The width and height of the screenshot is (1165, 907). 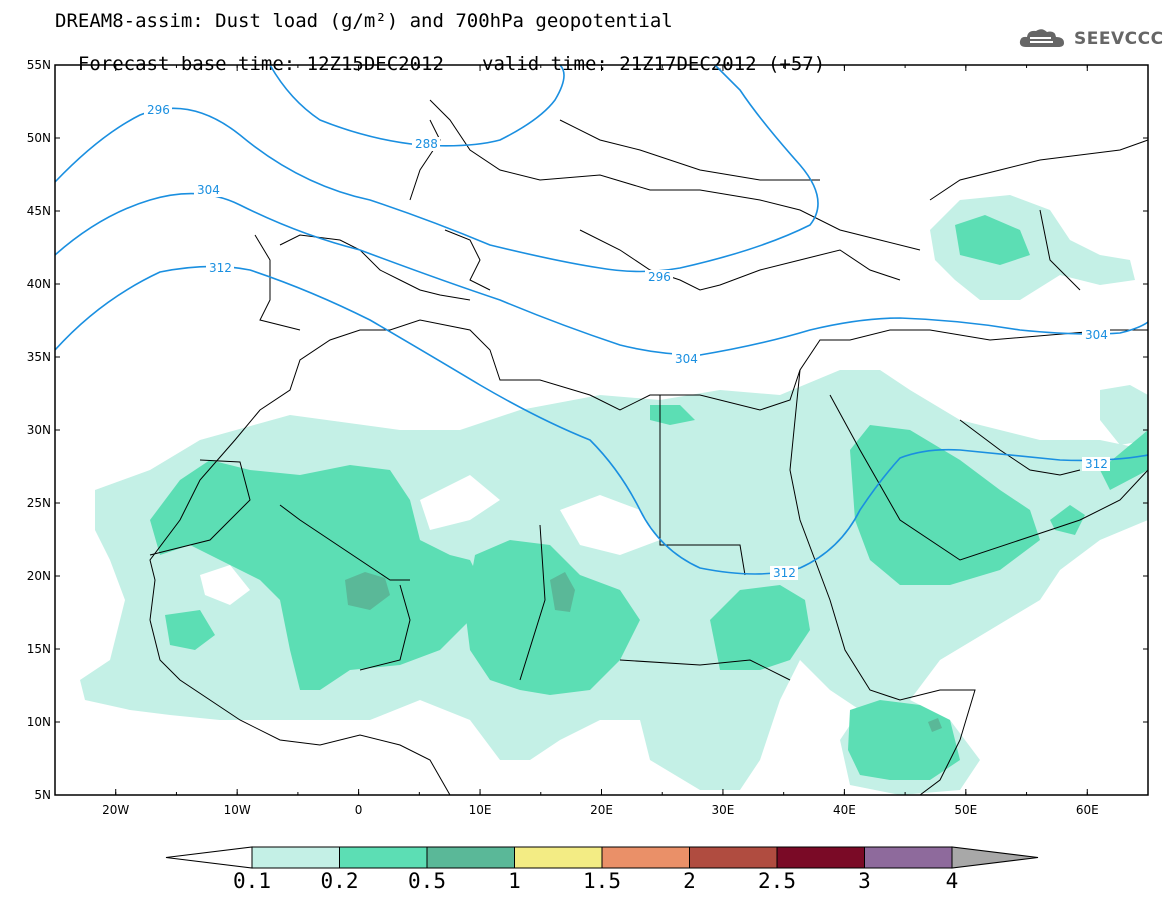 I want to click on lon-label: 40E, so click(x=844, y=810).